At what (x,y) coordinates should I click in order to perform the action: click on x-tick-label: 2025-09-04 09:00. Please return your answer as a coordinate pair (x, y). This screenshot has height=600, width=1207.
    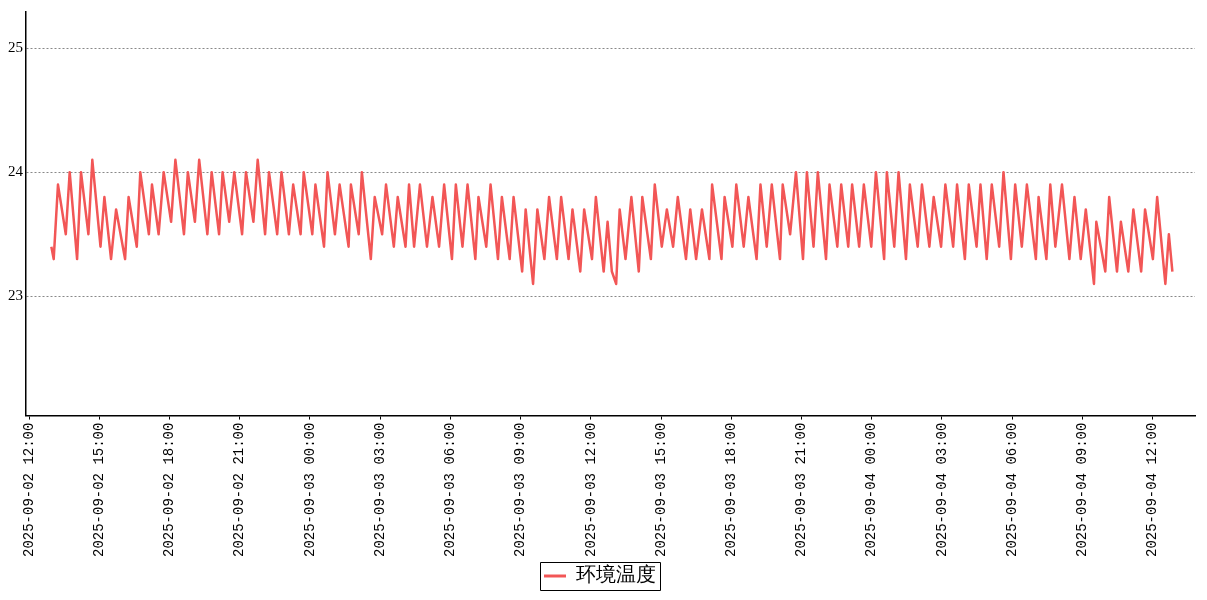
    Looking at the image, I should click on (1081, 489).